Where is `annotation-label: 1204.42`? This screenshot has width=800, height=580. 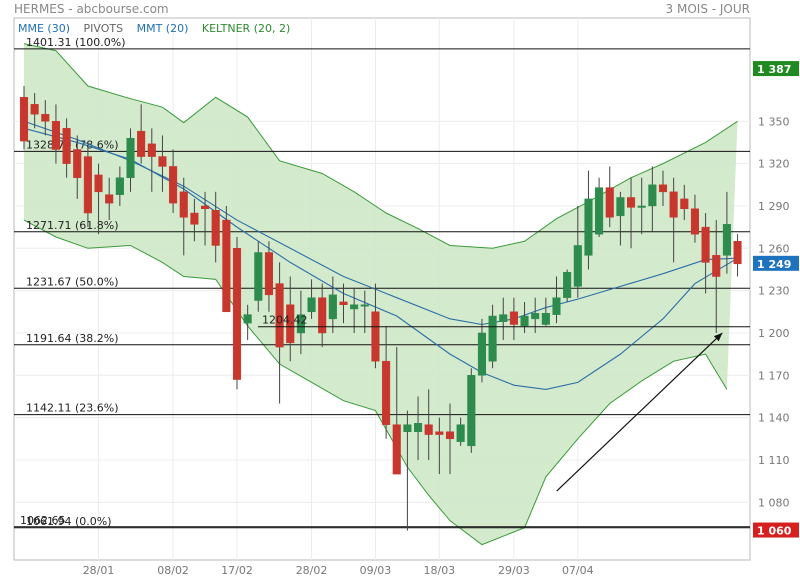 annotation-label: 1204.42 is located at coordinates (285, 320).